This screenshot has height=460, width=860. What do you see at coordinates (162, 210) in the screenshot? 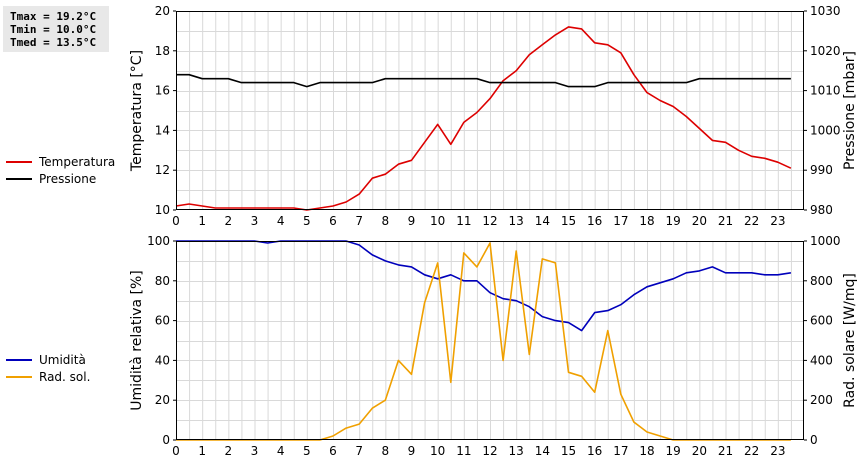
I see `top-ytick-label: 10` at bounding box center [162, 210].